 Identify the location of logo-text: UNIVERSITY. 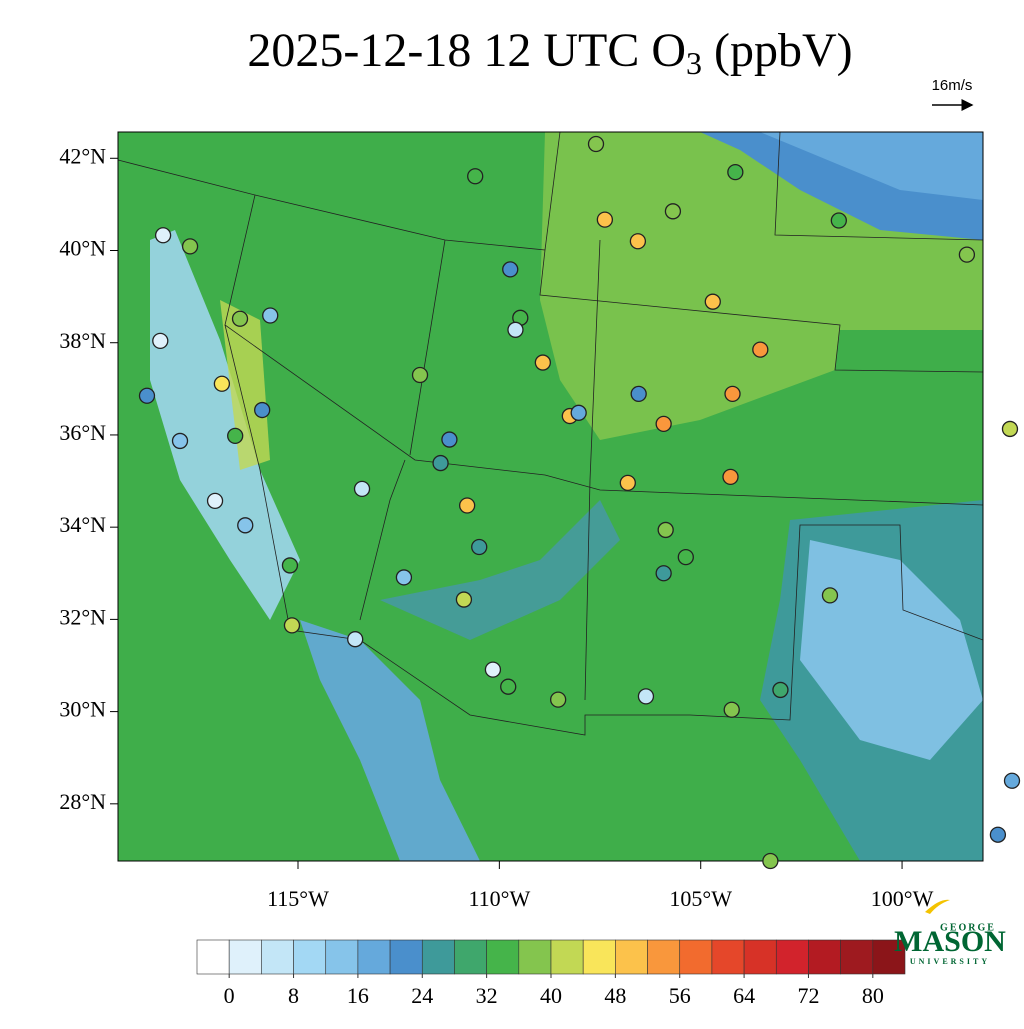
(950, 961).